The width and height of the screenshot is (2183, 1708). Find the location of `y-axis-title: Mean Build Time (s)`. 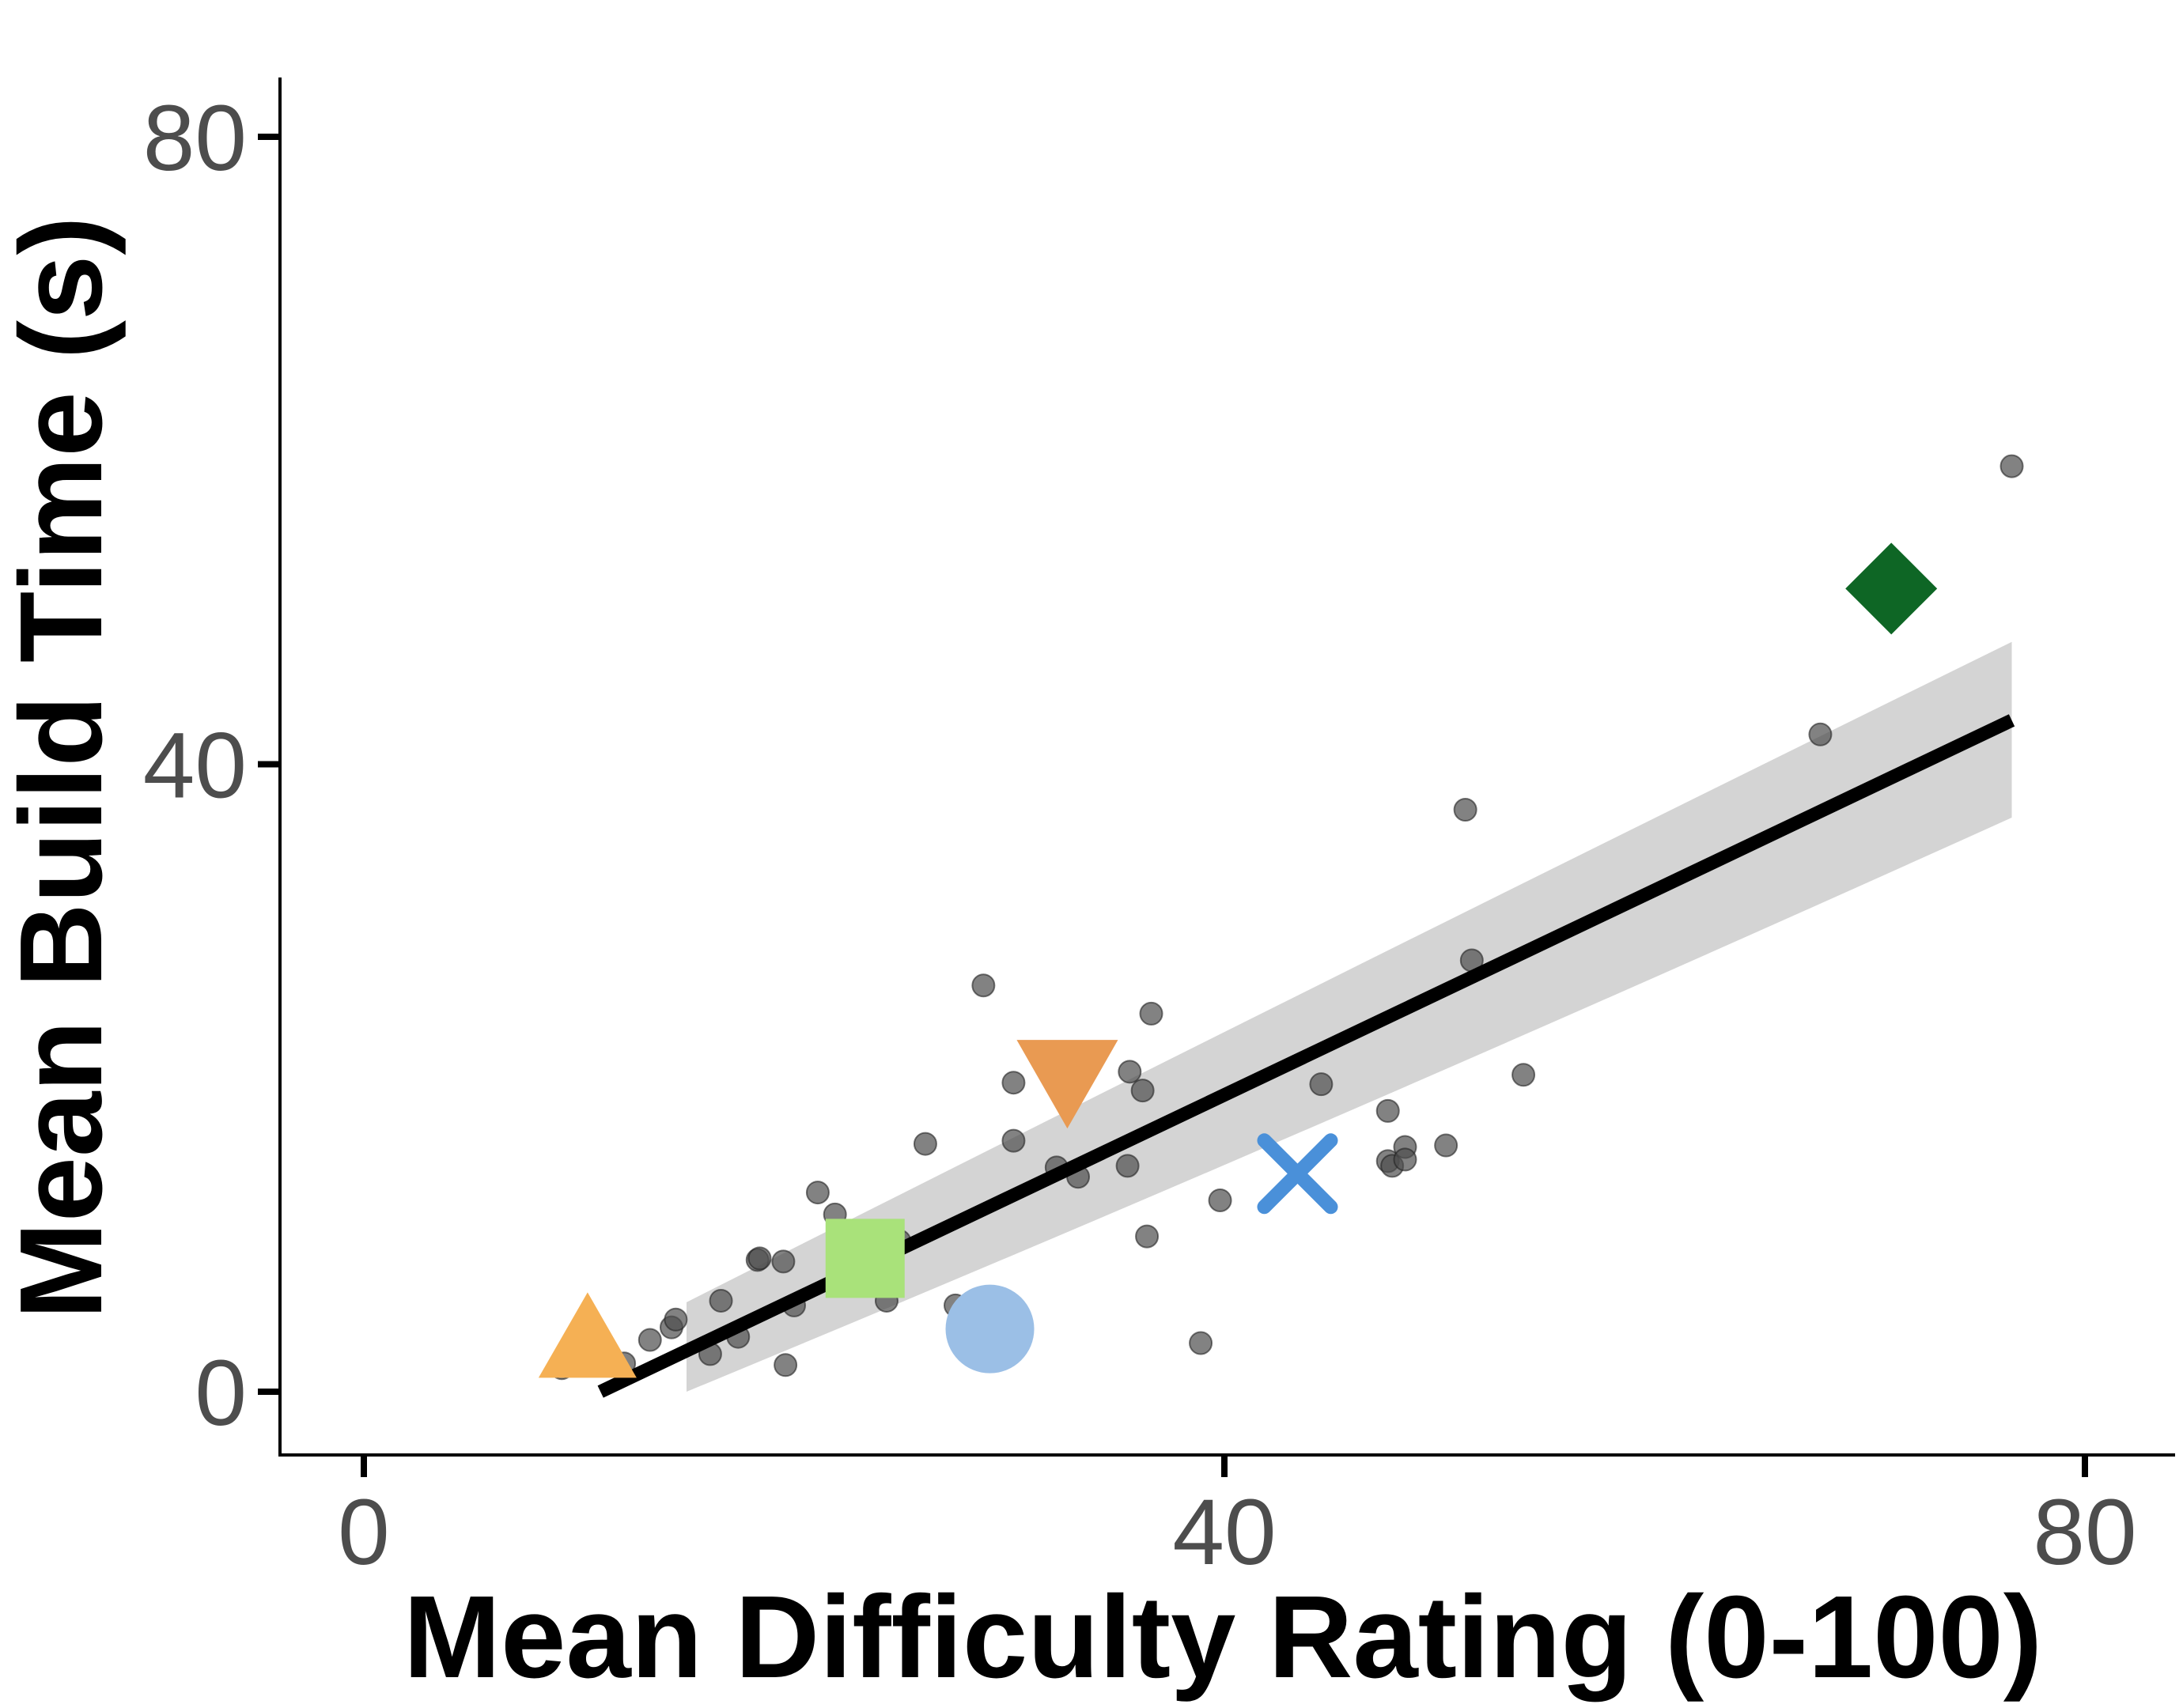

y-axis-title: Mean Build Time (s) is located at coordinates (63, 767).